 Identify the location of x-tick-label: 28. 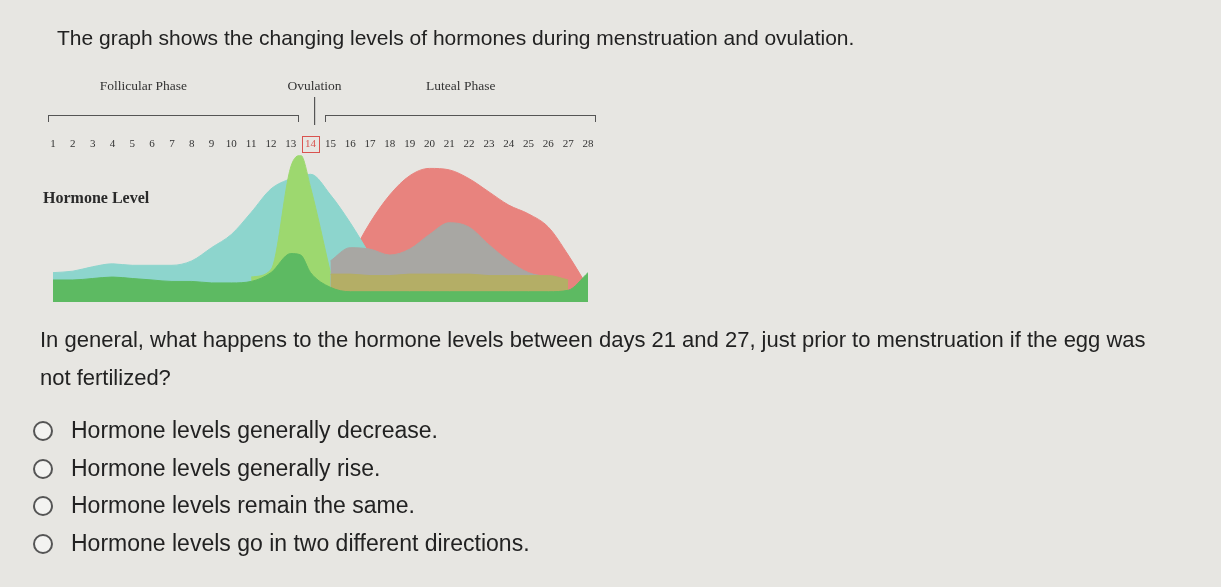
(588, 143).